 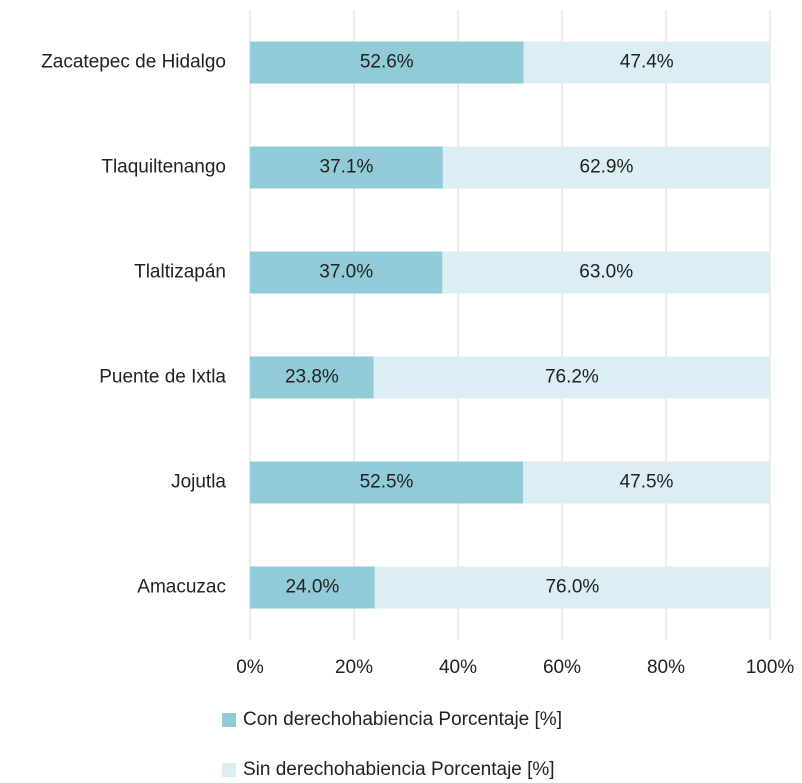 What do you see at coordinates (180, 272) in the screenshot?
I see `y-tick-label: Tlaltizapán` at bounding box center [180, 272].